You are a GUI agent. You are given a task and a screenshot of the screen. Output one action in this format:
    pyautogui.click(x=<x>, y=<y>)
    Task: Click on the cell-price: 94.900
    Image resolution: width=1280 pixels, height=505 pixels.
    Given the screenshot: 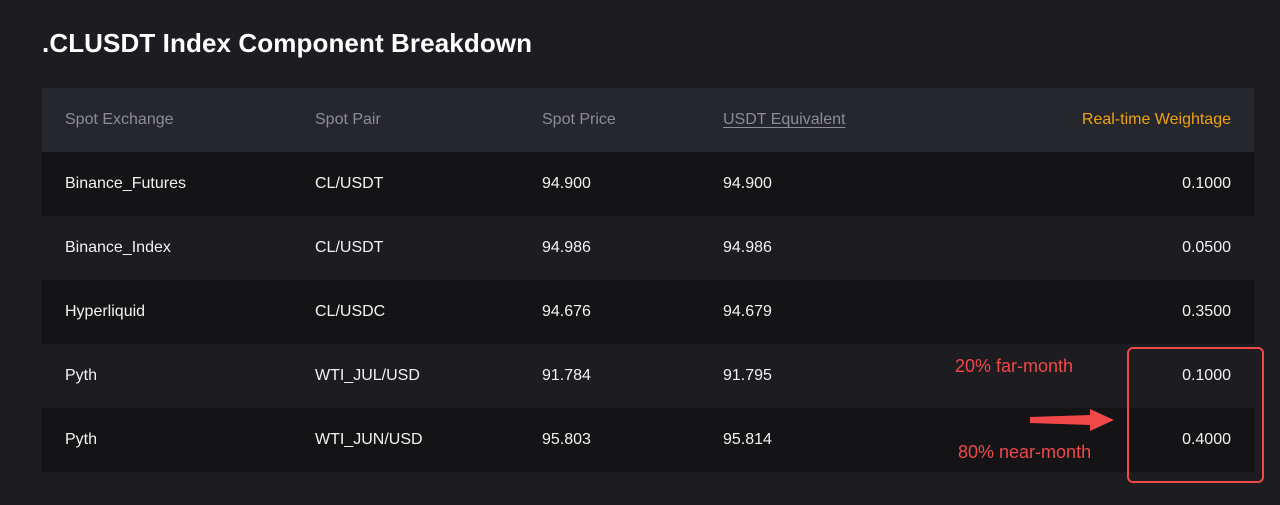 What is the action you would take?
    pyautogui.click(x=566, y=183)
    